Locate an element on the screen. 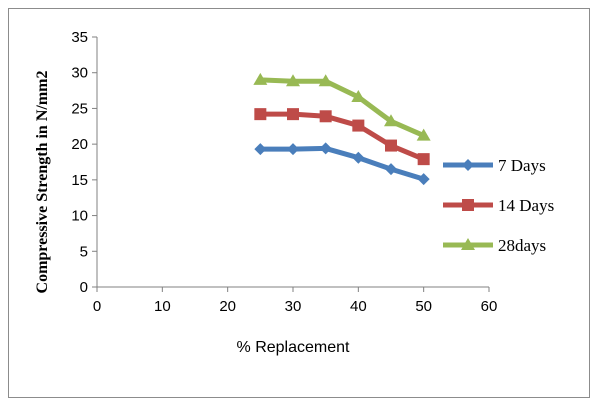  y-axis-title: Compressive Strength in N/mm2 is located at coordinates (42, 182).